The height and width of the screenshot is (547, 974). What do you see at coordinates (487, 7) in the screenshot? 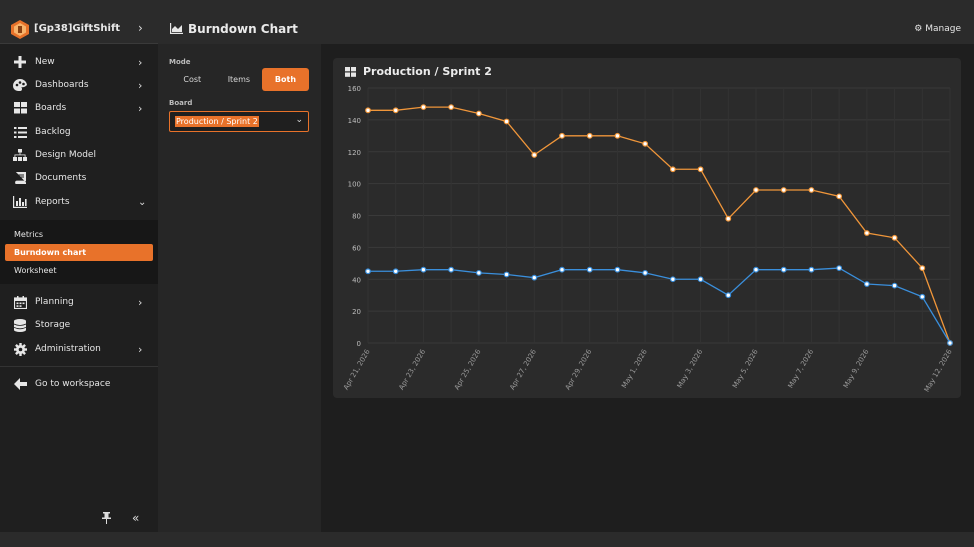
I see `top-strip` at bounding box center [487, 7].